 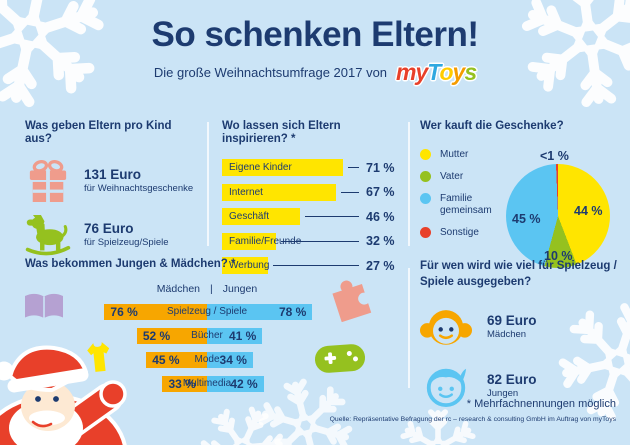 I want to click on spend-item-text: 82 Euro Jungen, so click(x=512, y=385).